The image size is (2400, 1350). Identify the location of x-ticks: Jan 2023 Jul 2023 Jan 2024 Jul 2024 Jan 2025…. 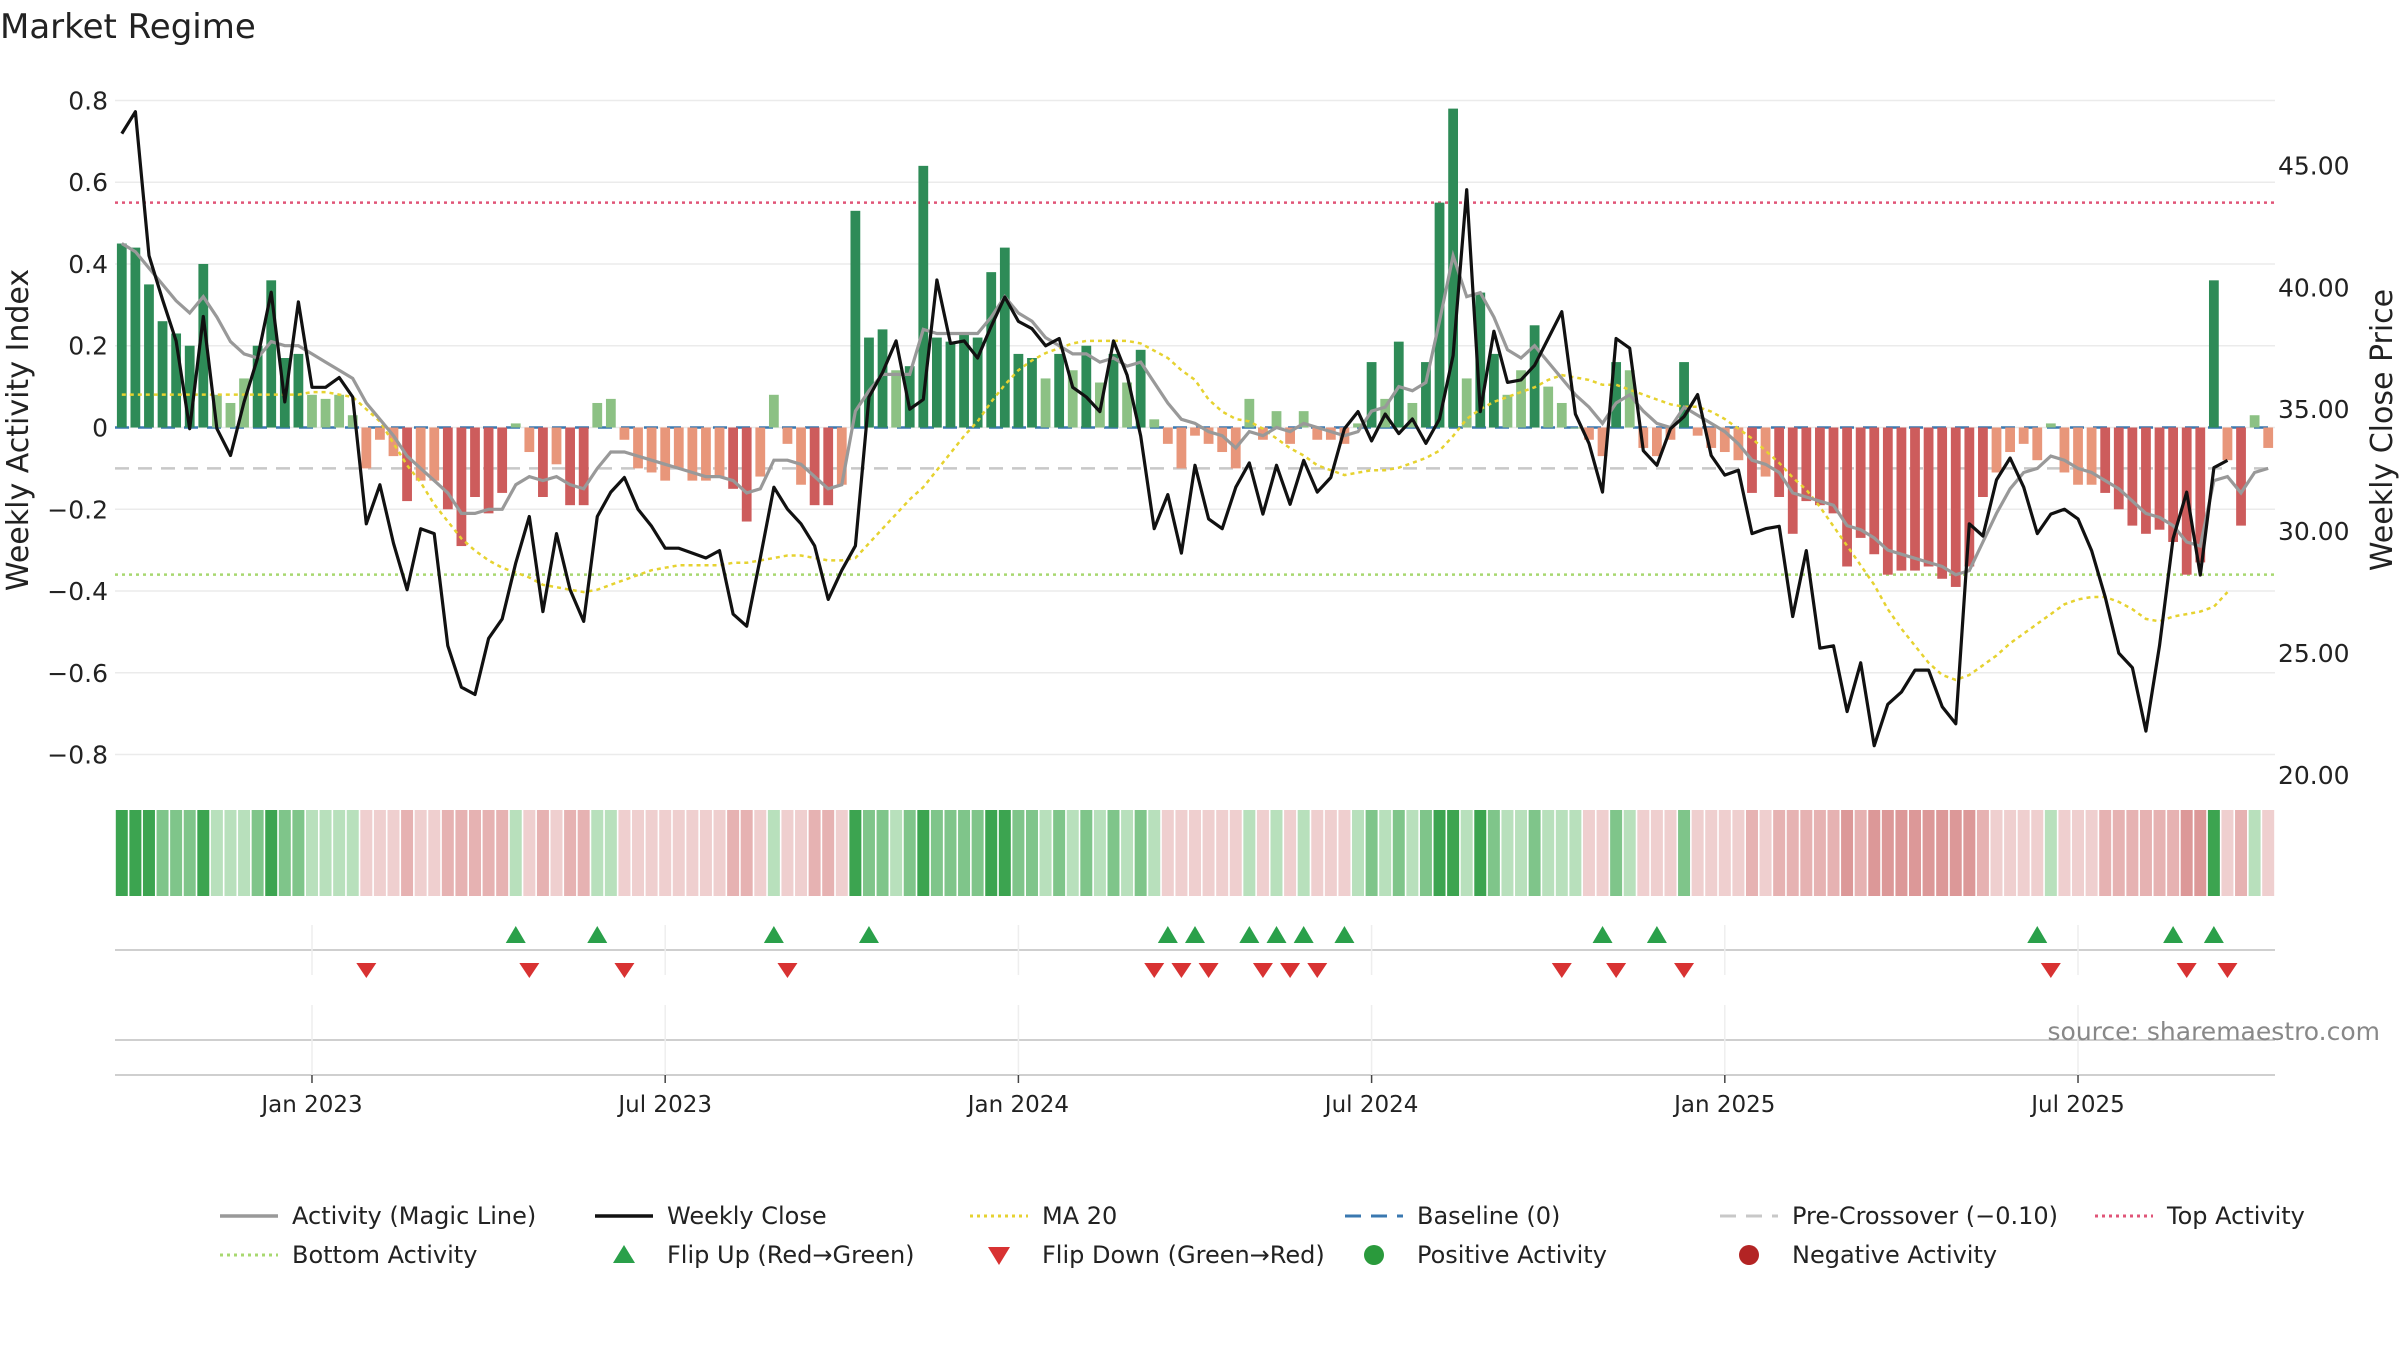
(1192, 1021).